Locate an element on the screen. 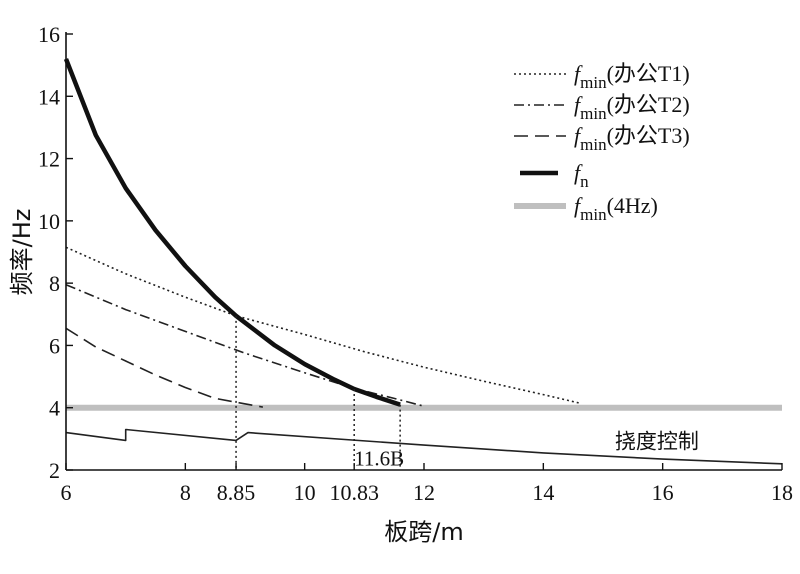 The height and width of the screenshot is (574, 800). y-tick-label: 2 is located at coordinates (54, 470).